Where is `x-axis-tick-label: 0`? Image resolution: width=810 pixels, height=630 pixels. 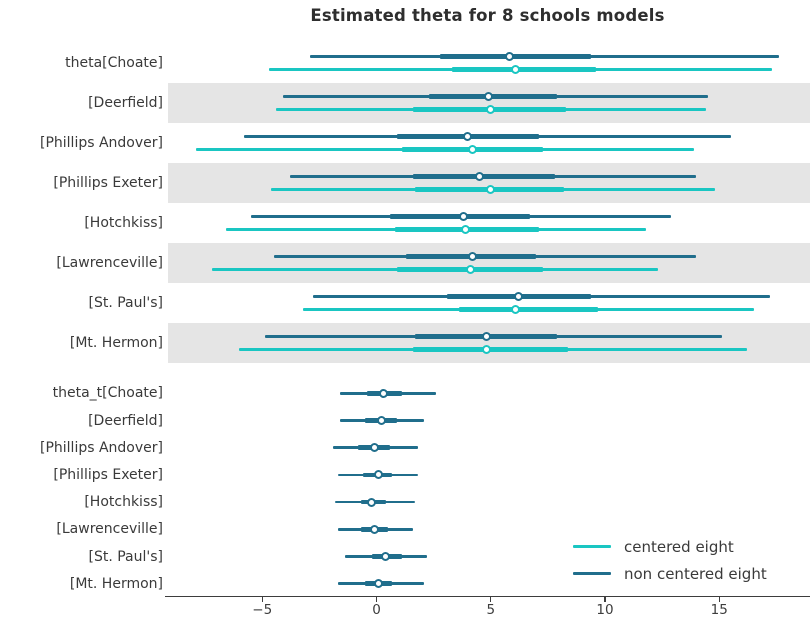
x-axis-tick-label: 0 is located at coordinates (376, 610).